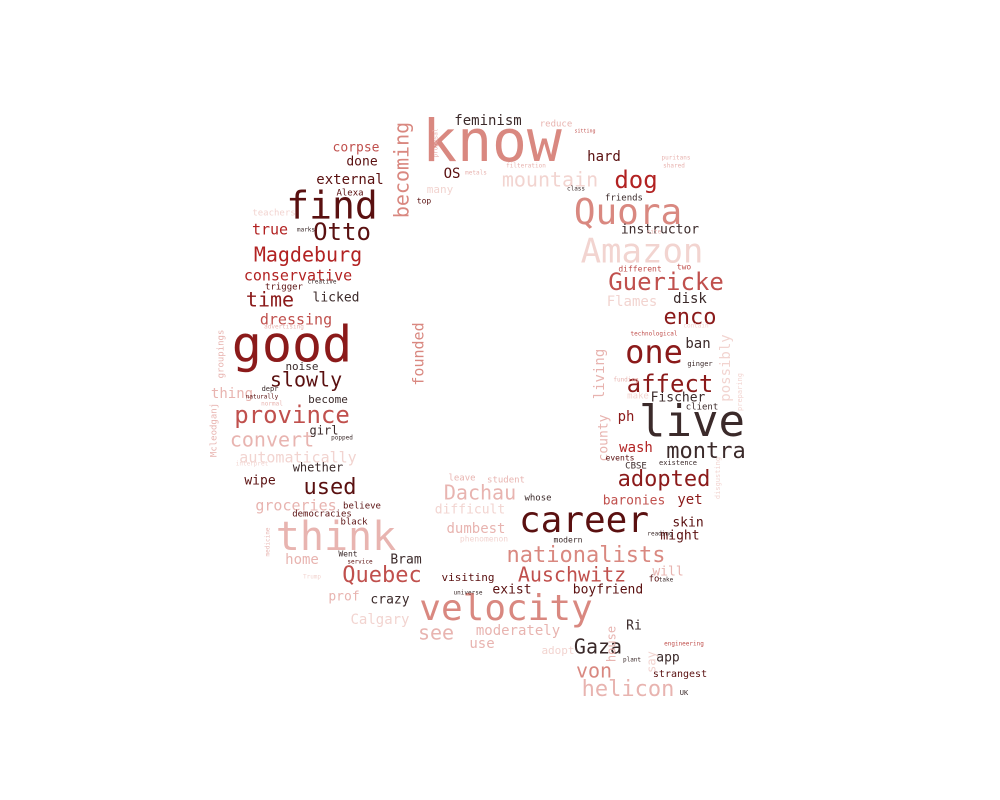 The height and width of the screenshot is (800, 1000). Describe the element at coordinates (270, 230) in the screenshot. I see `word-true: true` at that location.